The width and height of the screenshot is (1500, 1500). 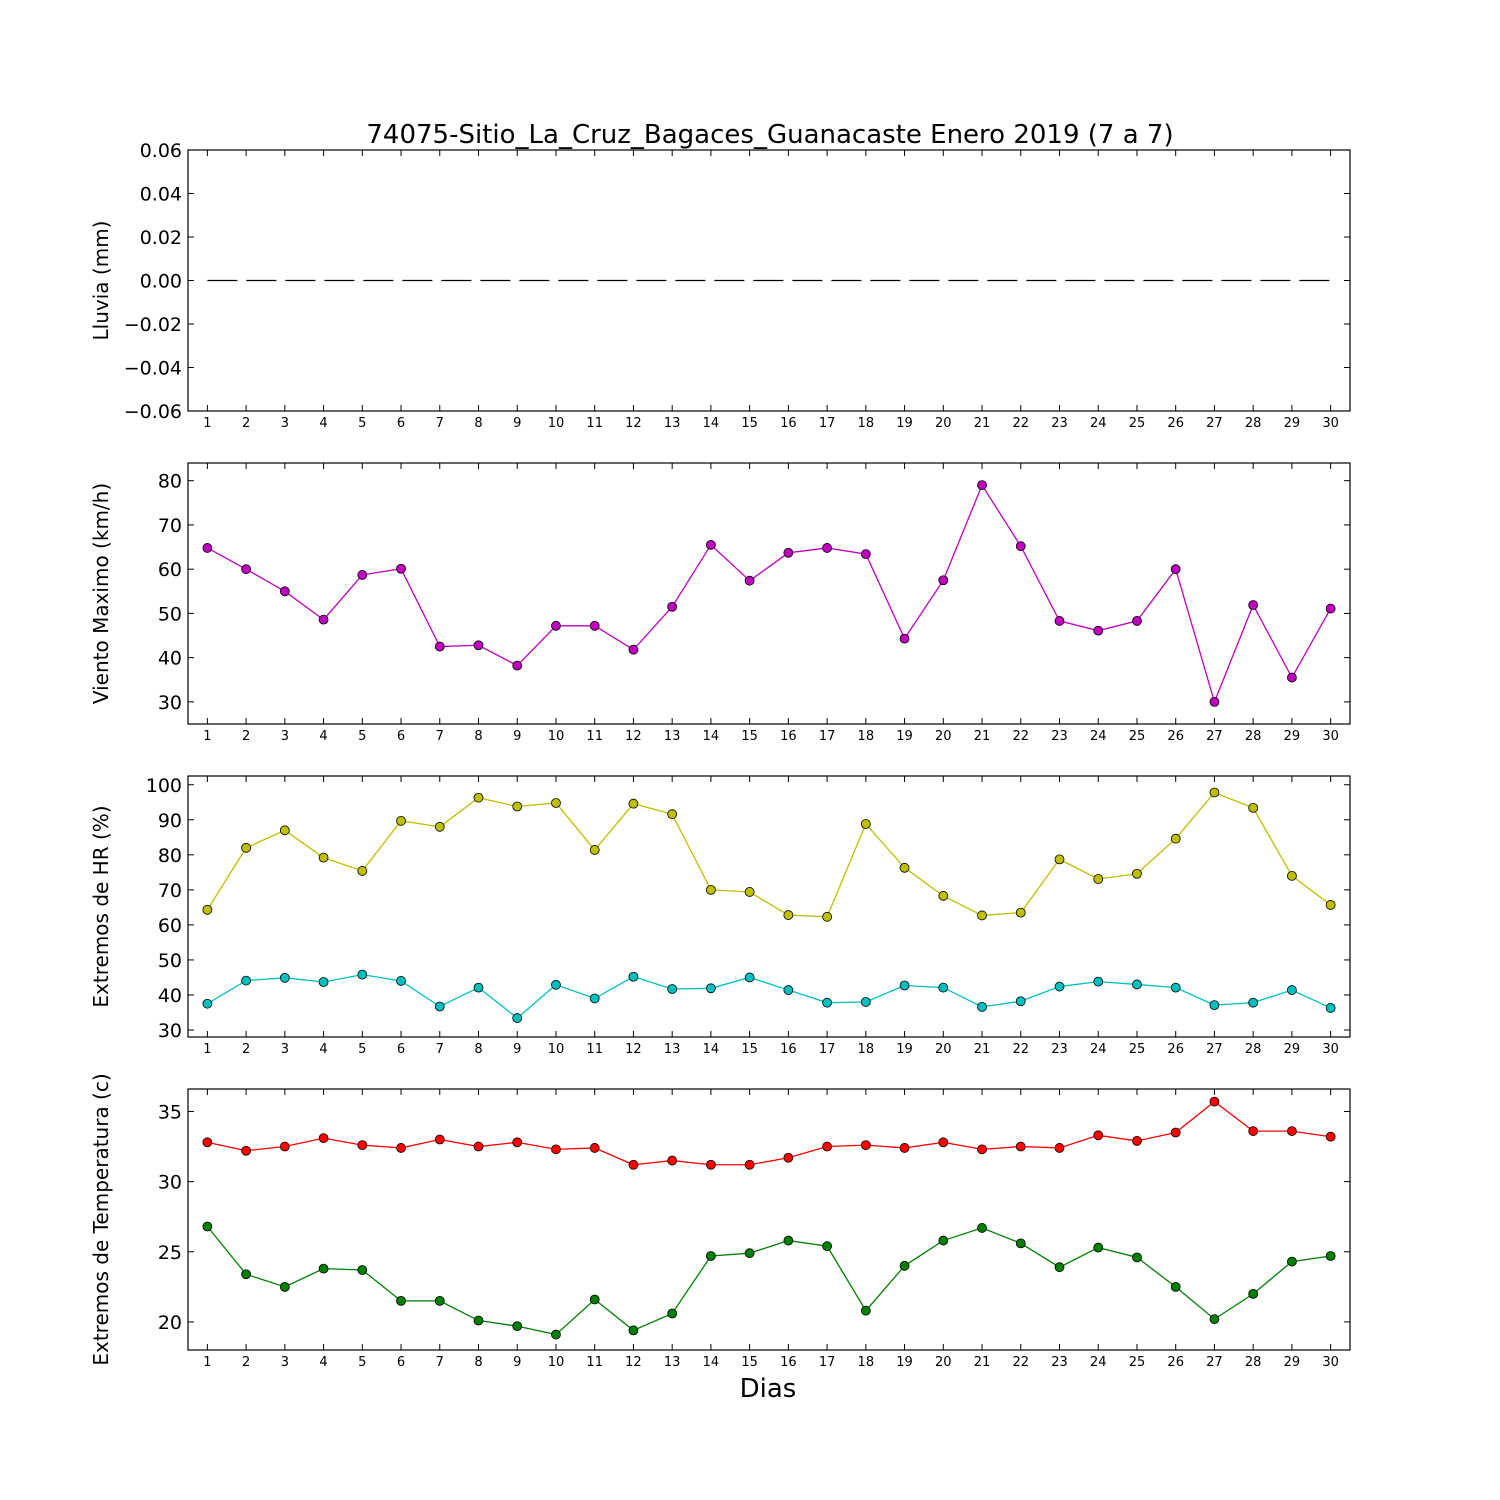 I want to click on plot-frame, so click(x=769, y=906).